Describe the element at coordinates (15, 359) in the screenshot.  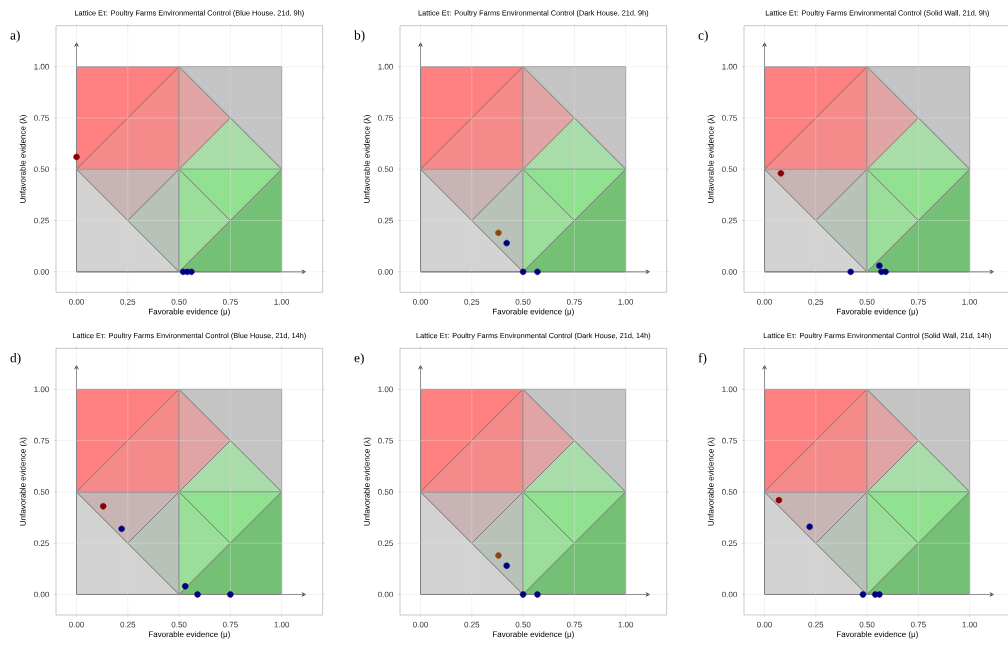
I see `text: d)` at that location.